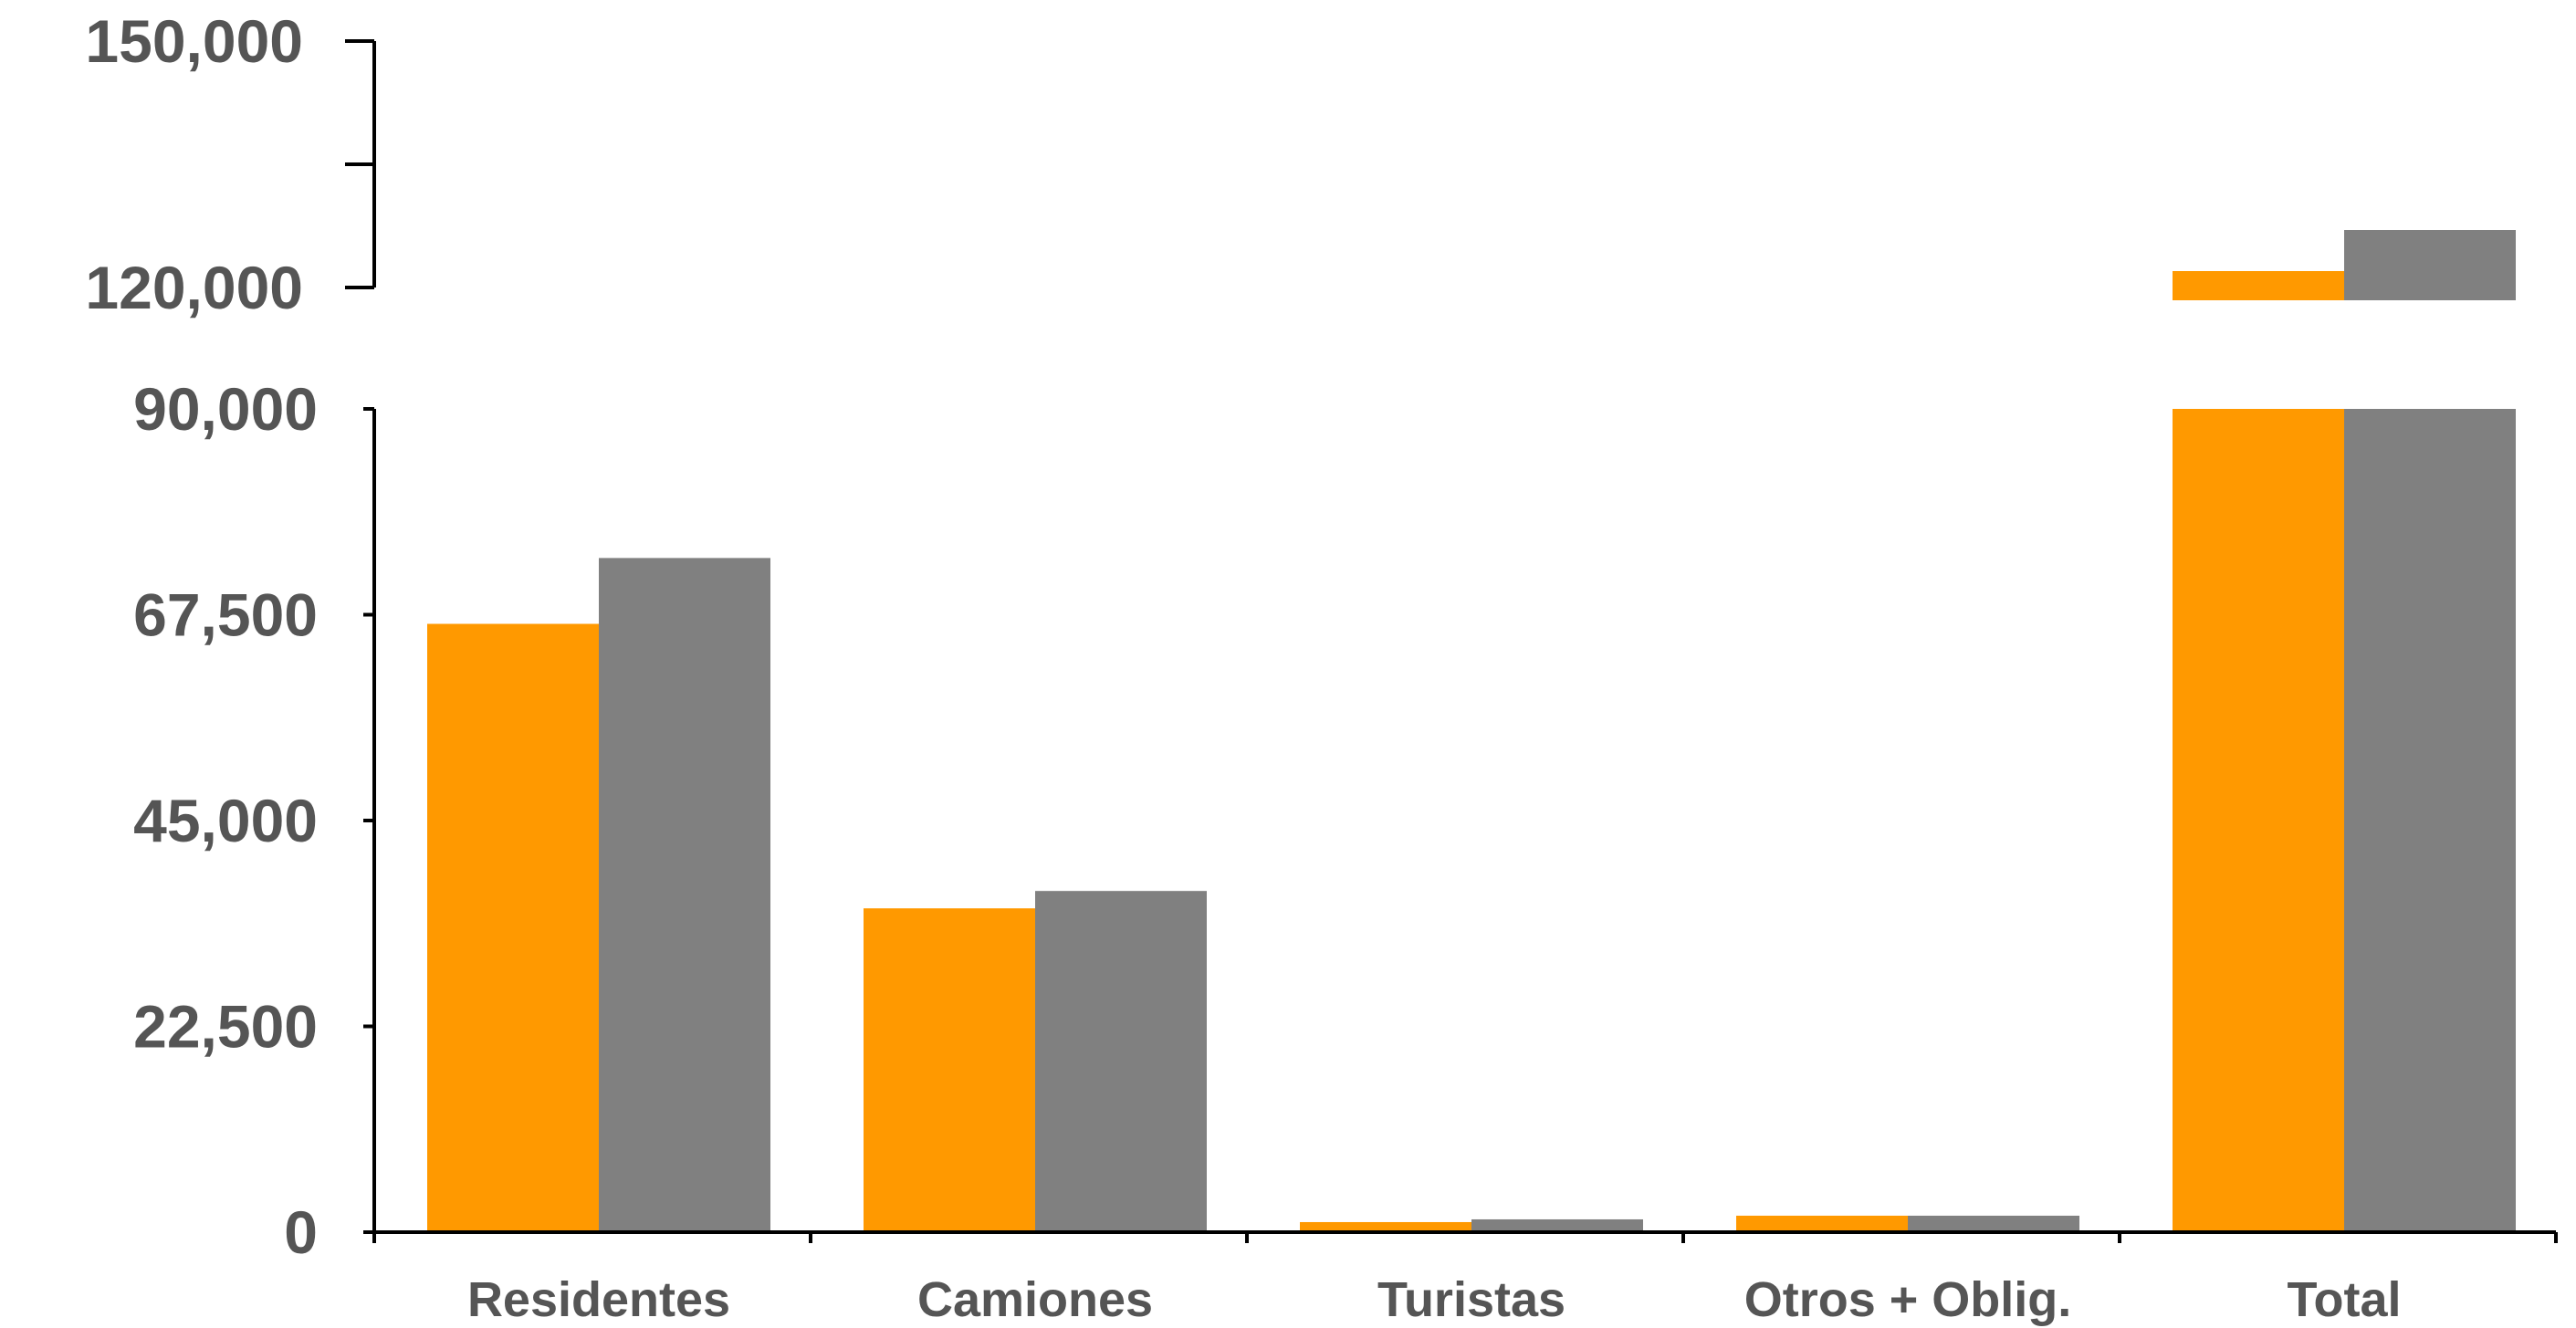 This screenshot has width=2576, height=1328. What do you see at coordinates (226, 820) in the screenshot?
I see `y-tick-label-lower-2: 45,000` at bounding box center [226, 820].